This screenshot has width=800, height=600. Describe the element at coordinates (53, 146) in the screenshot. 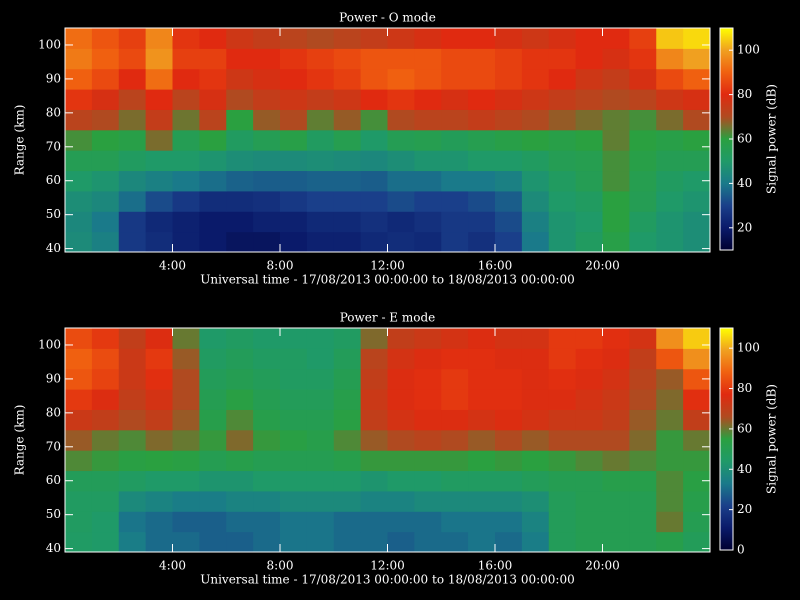

I see `y-tick-label: 70` at that location.